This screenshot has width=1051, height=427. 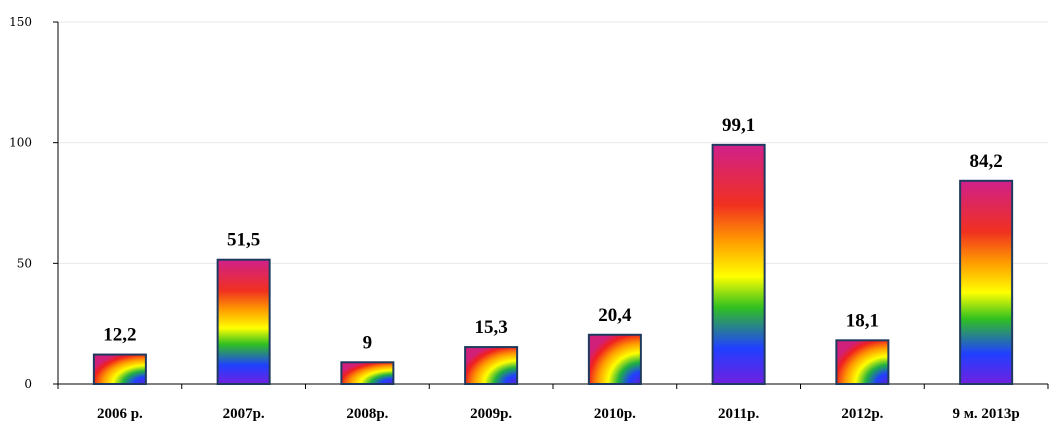 I want to click on x-tick-label: 2007р., so click(x=244, y=414).